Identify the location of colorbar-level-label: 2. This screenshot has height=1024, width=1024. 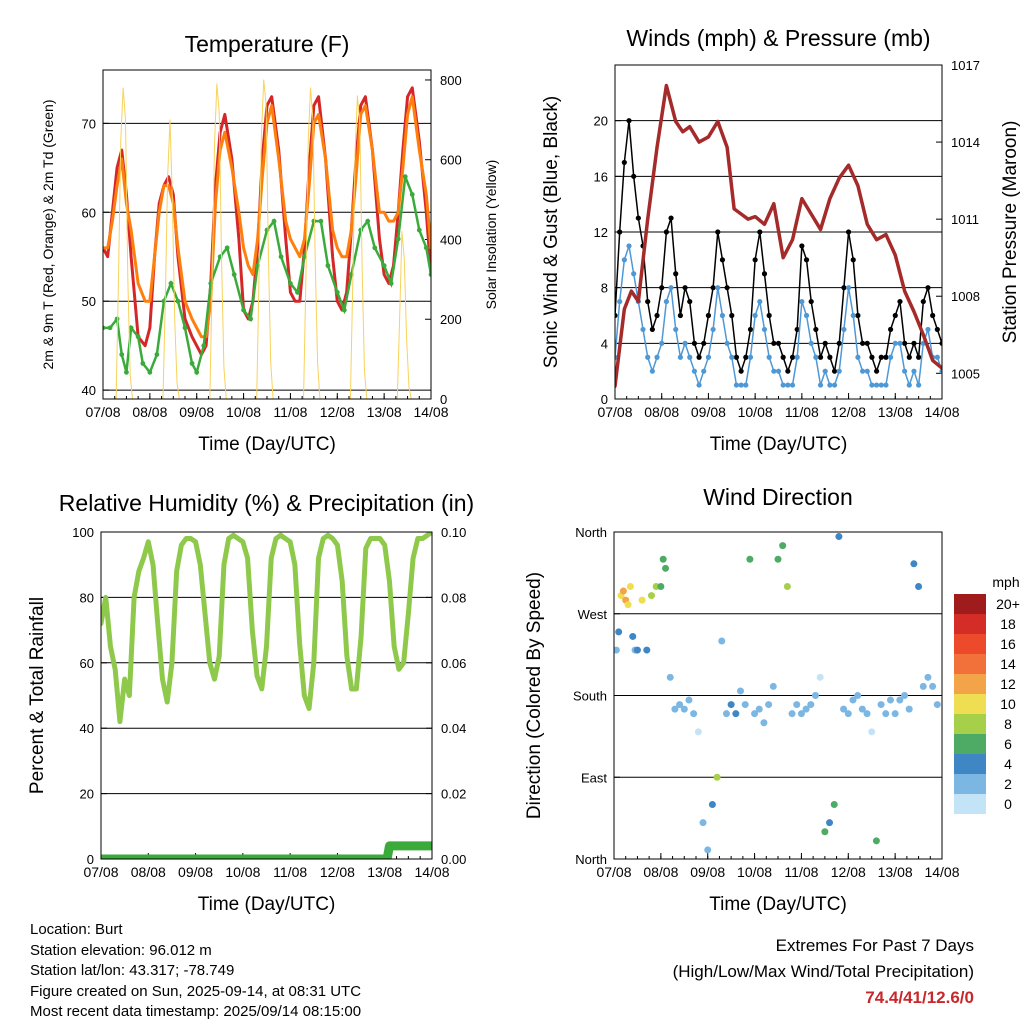
(1008, 784).